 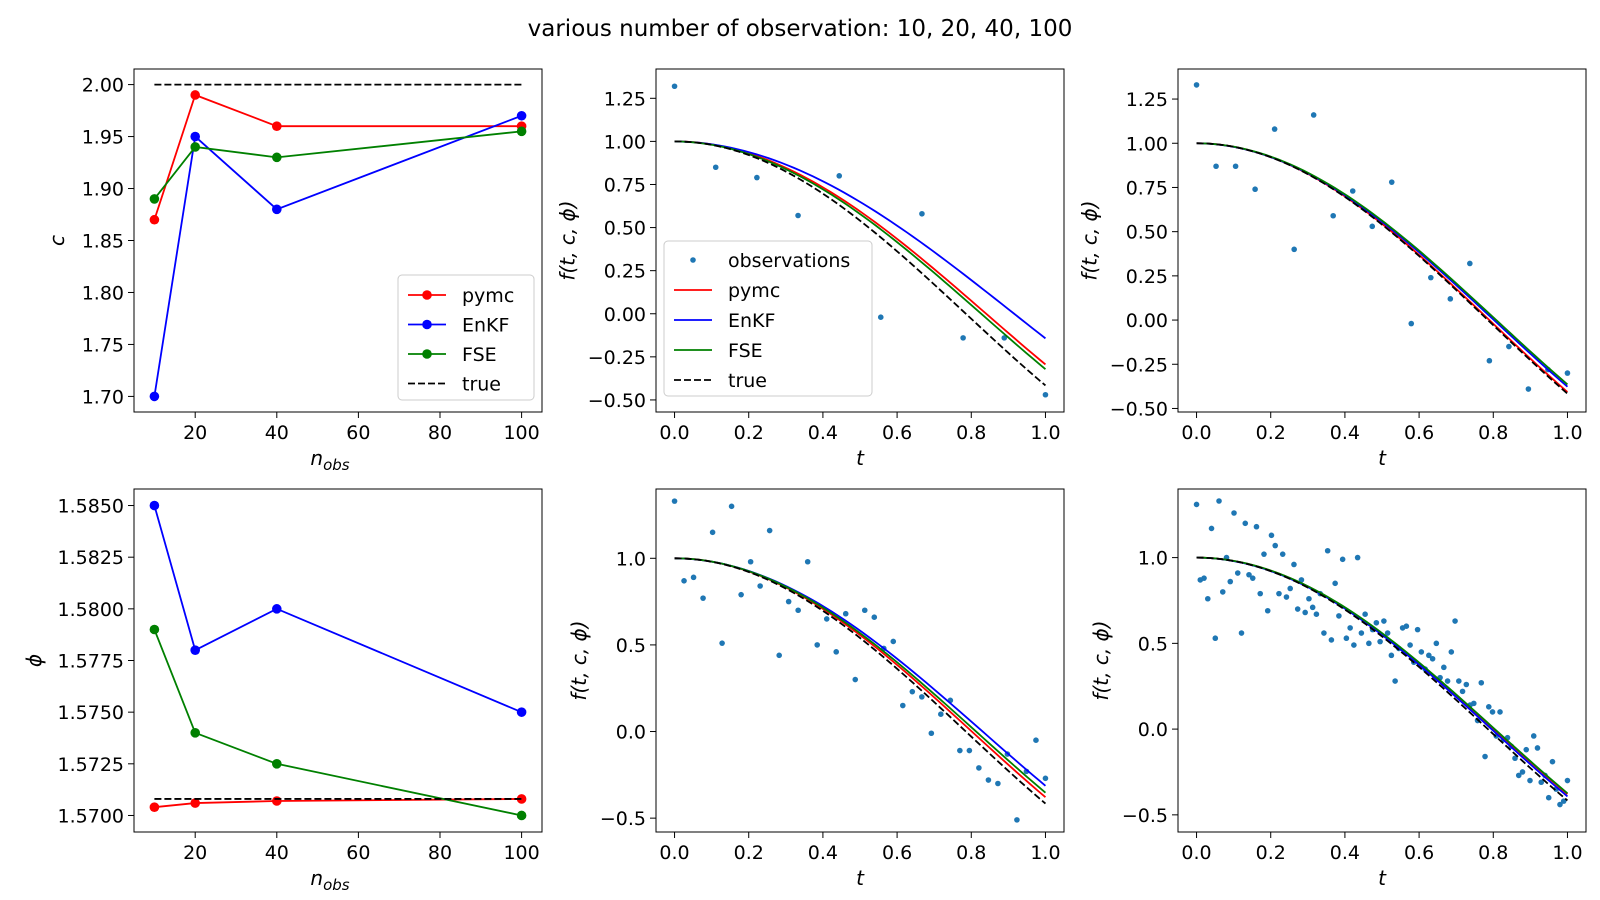 I want to click on x-tick-label: 60, so click(x=358, y=433).